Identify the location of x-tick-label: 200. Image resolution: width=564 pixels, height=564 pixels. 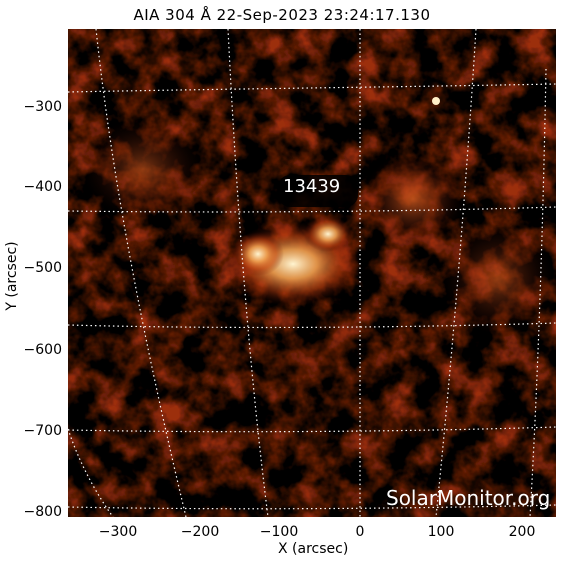
(522, 532).